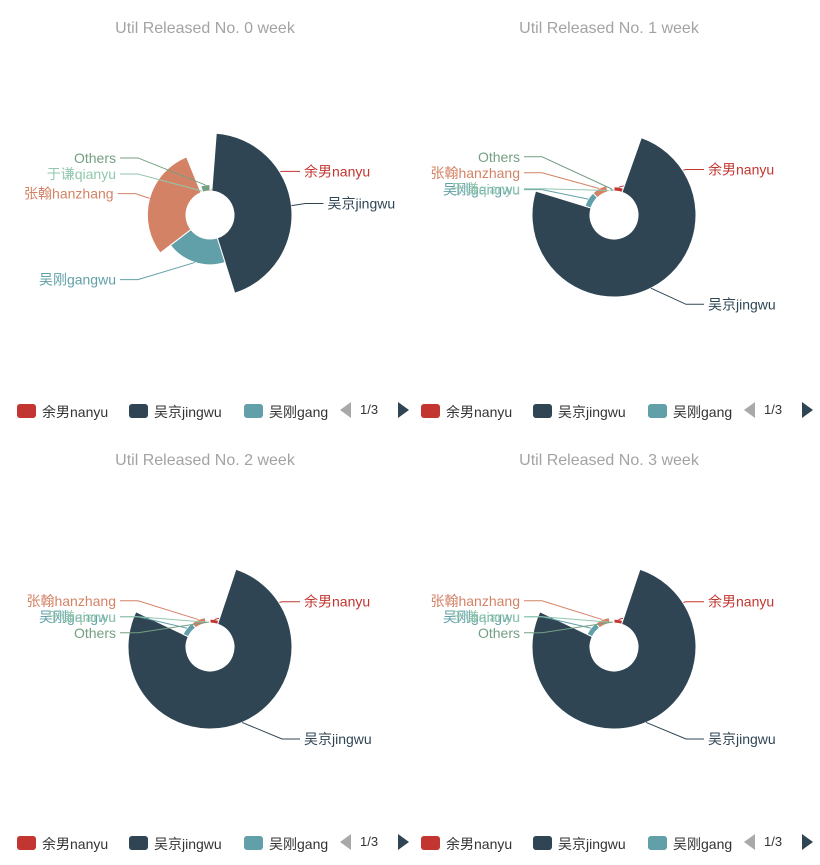 The image size is (820, 865). What do you see at coordinates (205, 28) in the screenshot?
I see `chart-title: Util Released No. 0 week` at bounding box center [205, 28].